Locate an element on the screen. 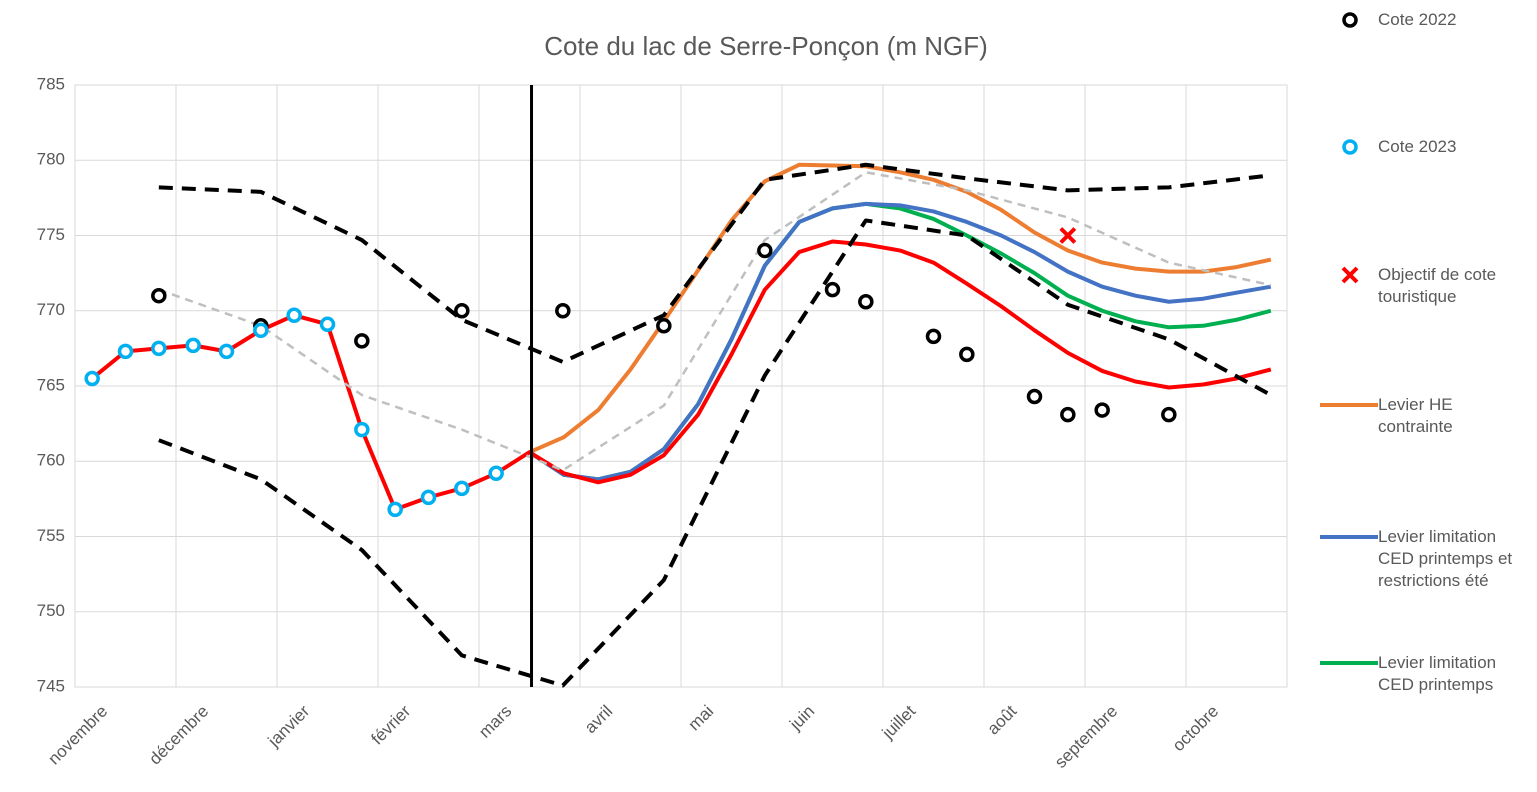 This screenshot has height=792, width=1537. x-tick-label: avril is located at coordinates (598, 719).